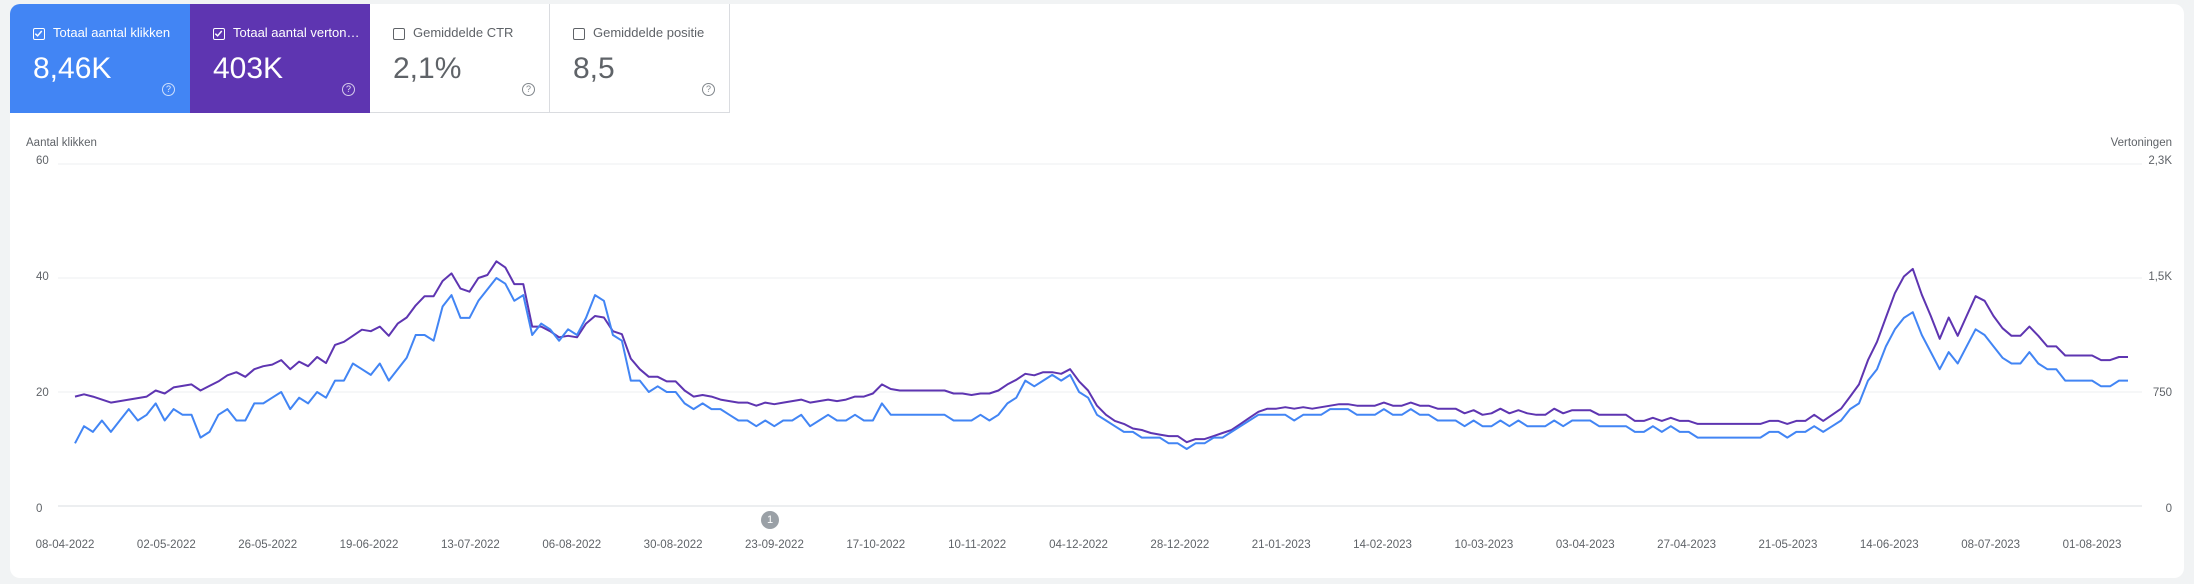  What do you see at coordinates (649, 32) in the screenshot?
I see `metric-label-position: Gemiddelde positie` at bounding box center [649, 32].